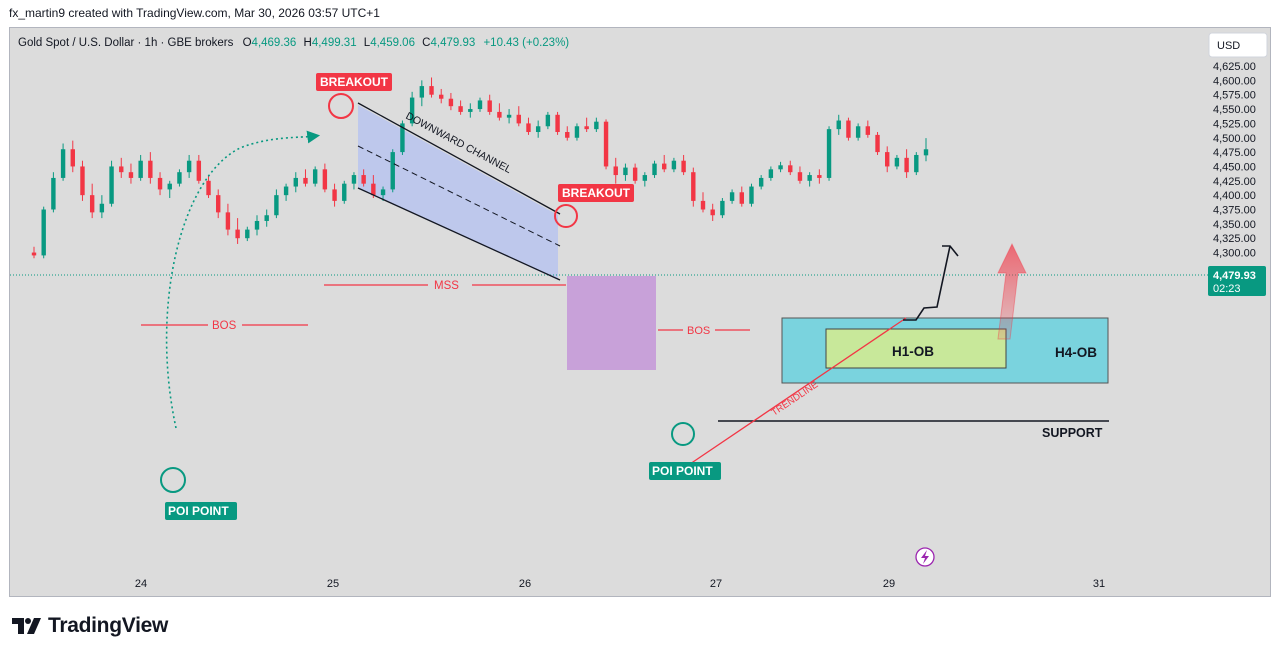 The width and height of the screenshot is (1281, 657). Describe the element at coordinates (452, 43) in the screenshot. I see `close-value: 4,479.93` at that location.